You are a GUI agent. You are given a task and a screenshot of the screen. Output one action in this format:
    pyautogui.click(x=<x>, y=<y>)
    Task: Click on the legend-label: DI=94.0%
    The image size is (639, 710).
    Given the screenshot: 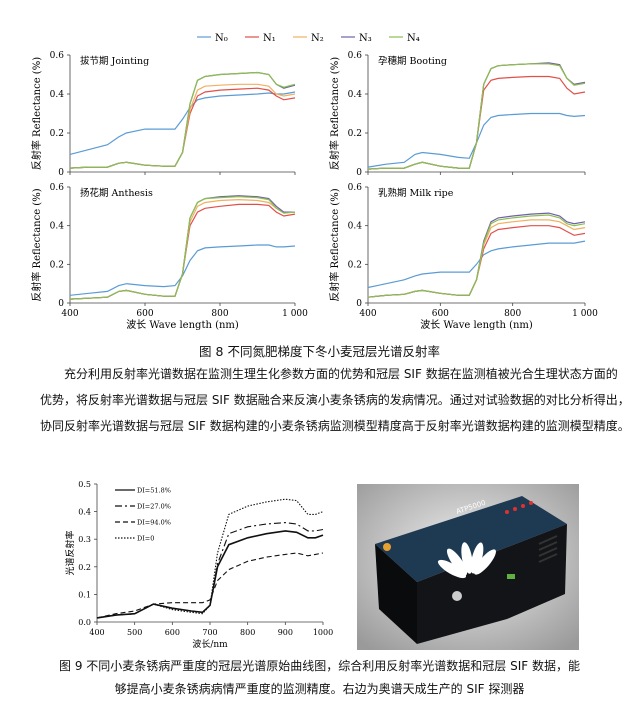 What is the action you would take?
    pyautogui.click(x=154, y=523)
    